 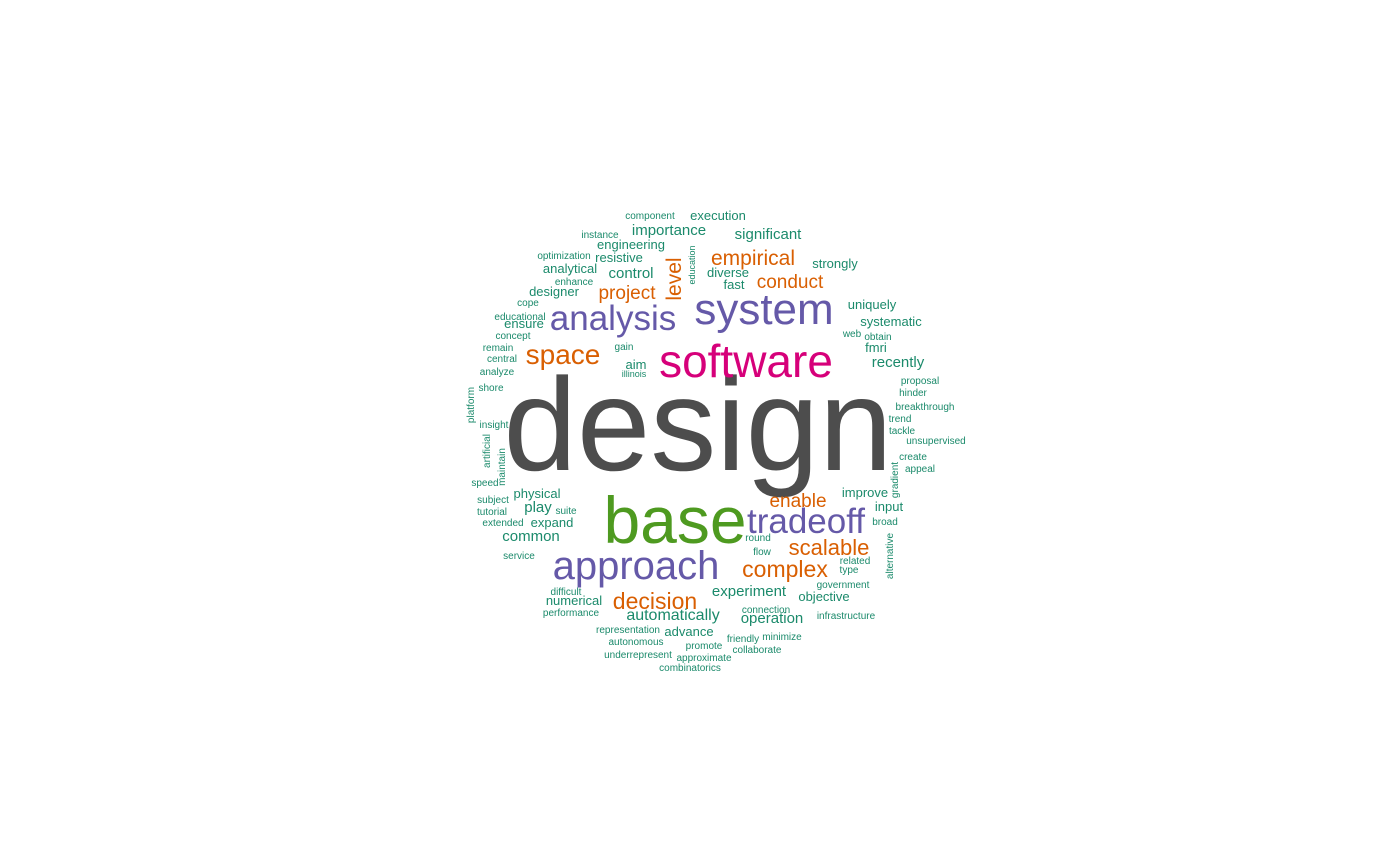 I want to click on word-underrepresent: underrepresent, so click(x=638, y=655).